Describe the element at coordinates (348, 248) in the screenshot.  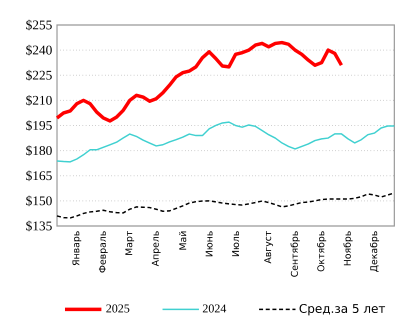
I see `x-tick-label: Ноябрь` at that location.